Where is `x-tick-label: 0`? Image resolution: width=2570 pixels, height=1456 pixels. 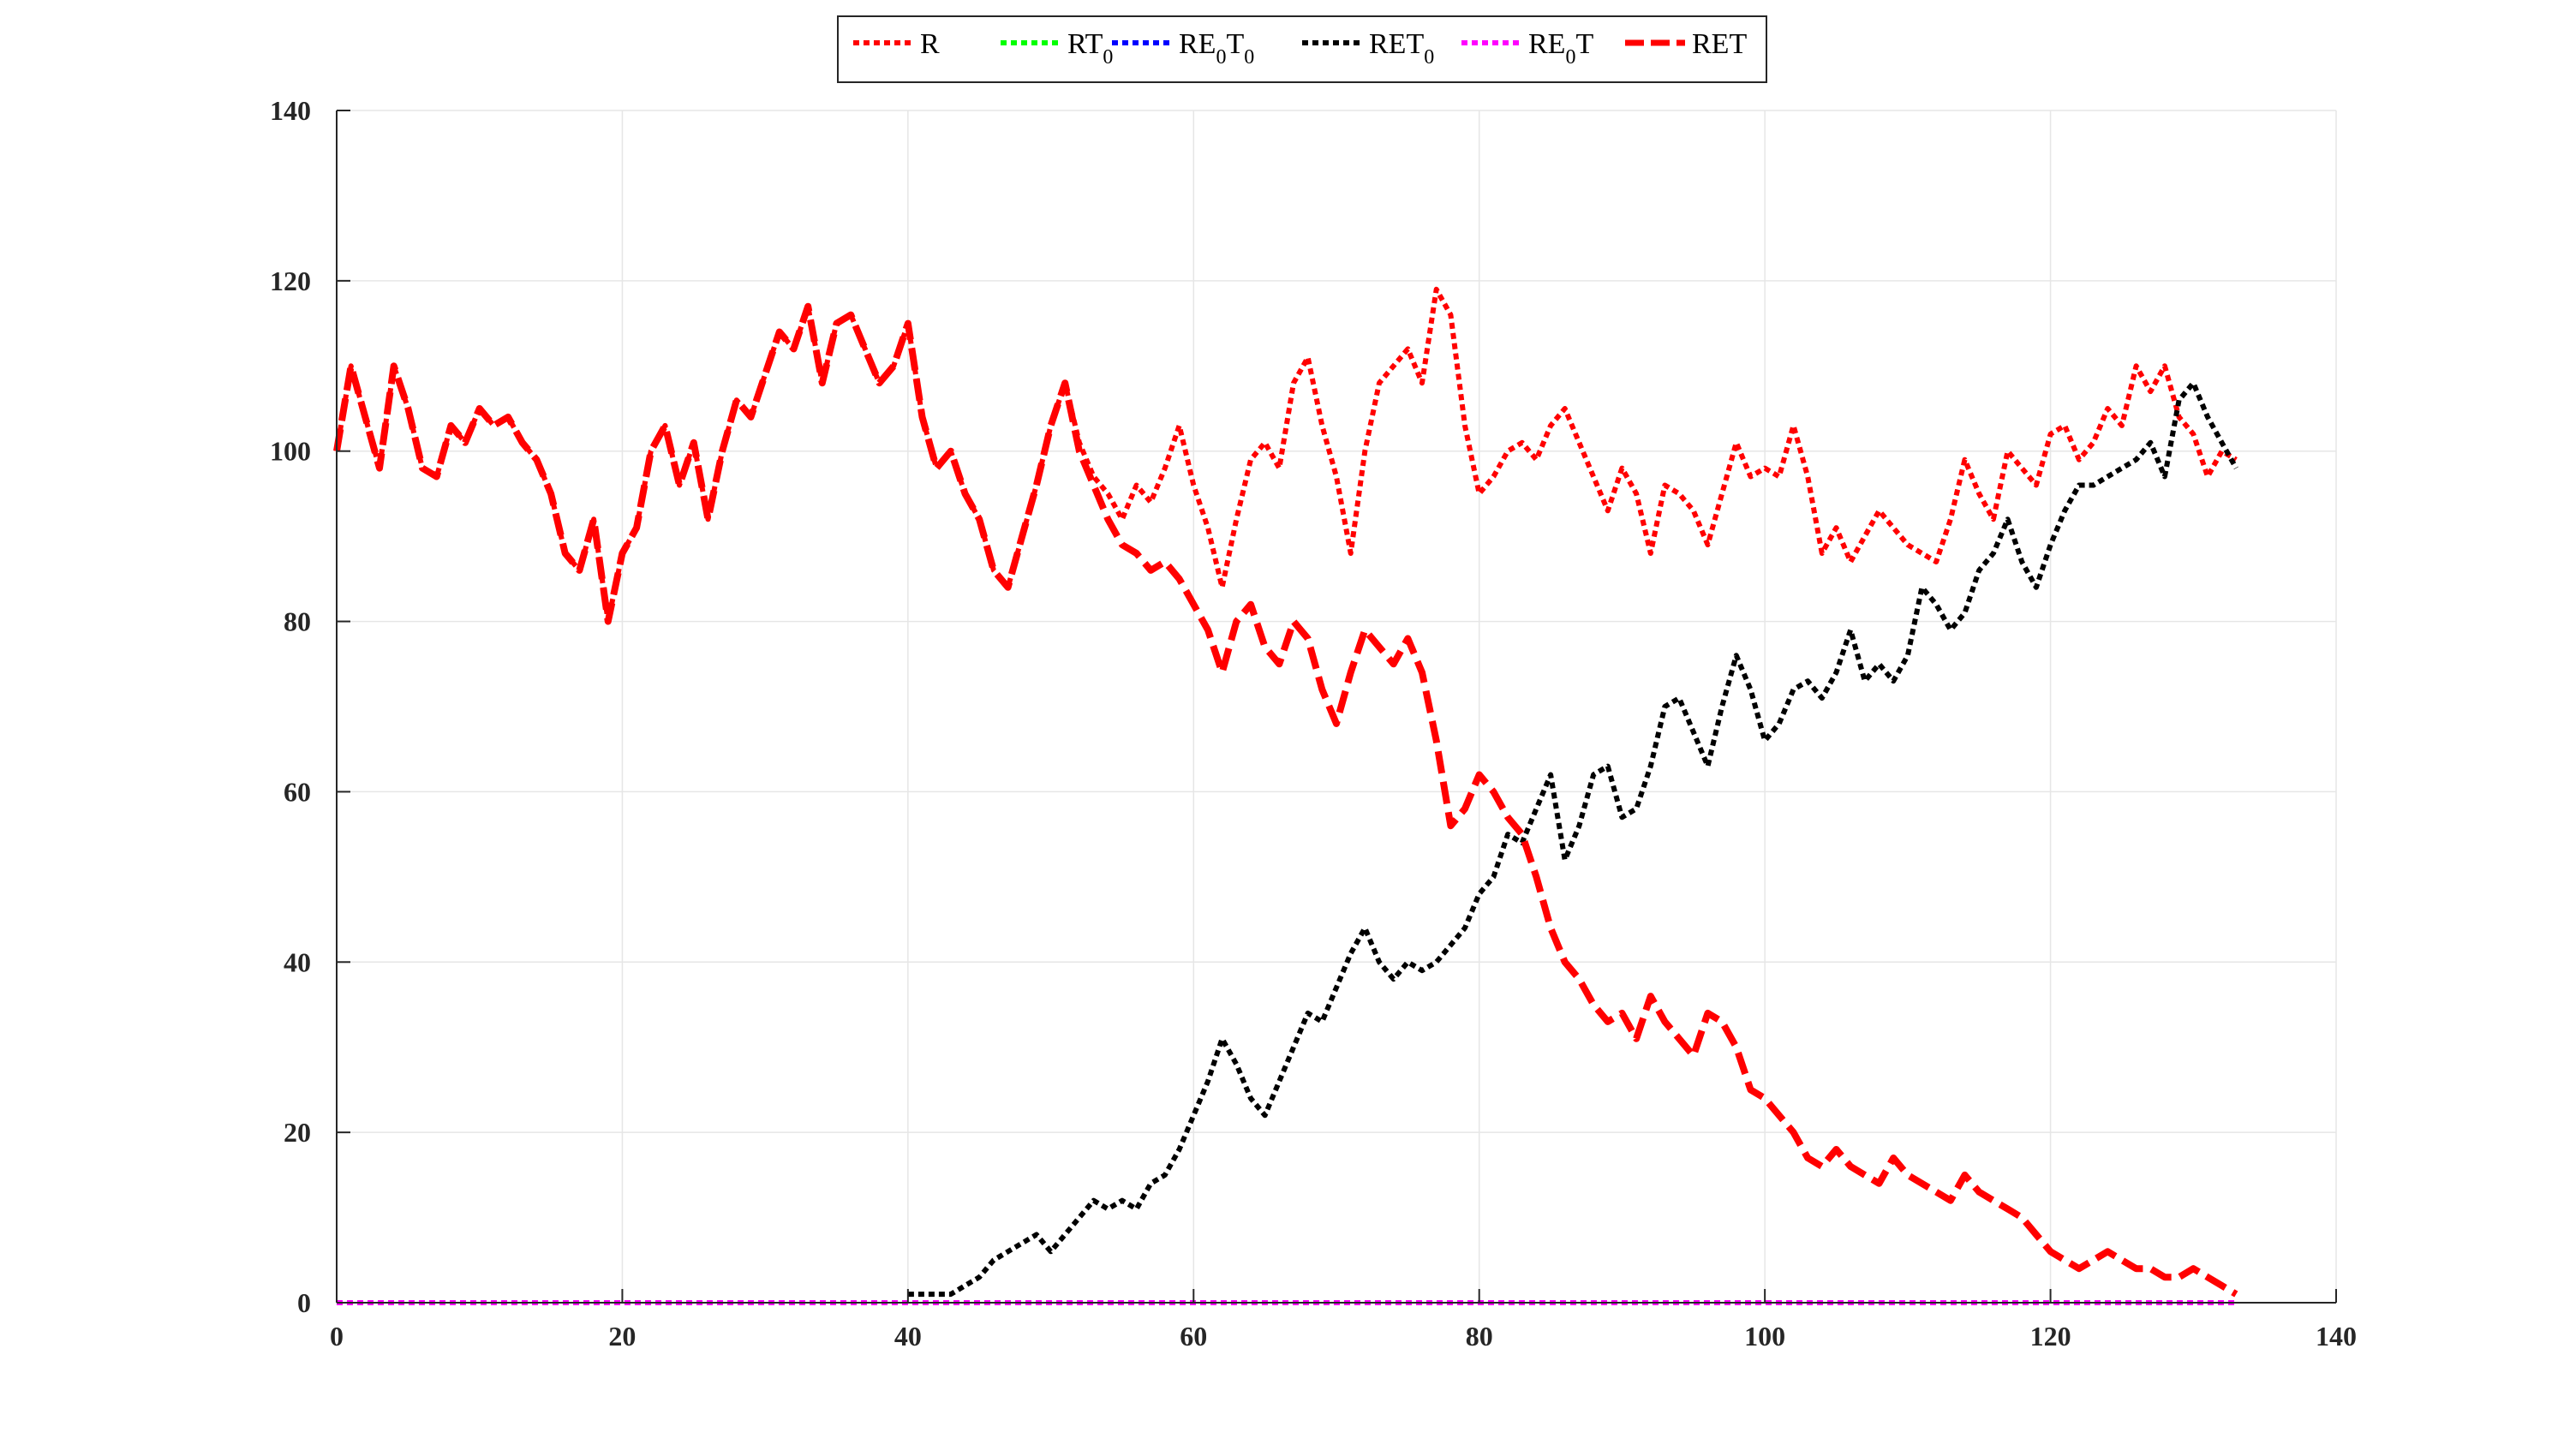 x-tick-label: 0 is located at coordinates (337, 1336).